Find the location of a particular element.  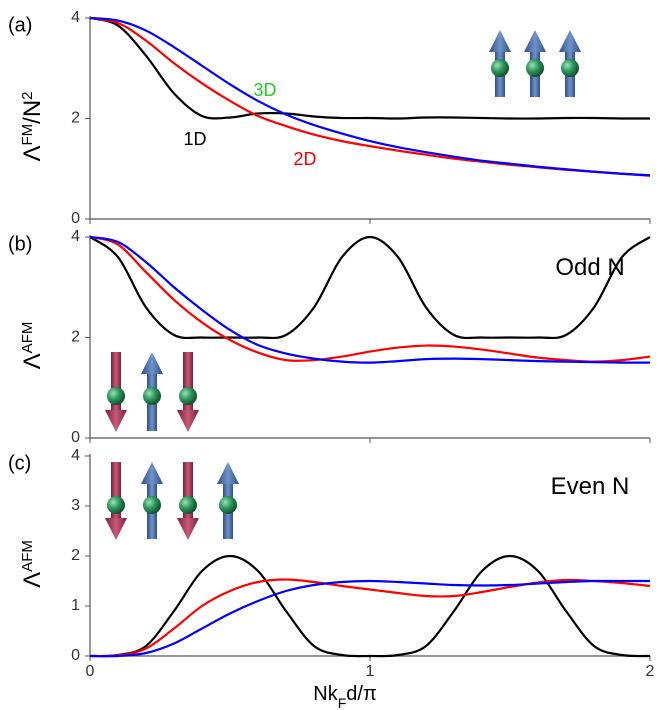

annotation: Even N is located at coordinates (590, 486).